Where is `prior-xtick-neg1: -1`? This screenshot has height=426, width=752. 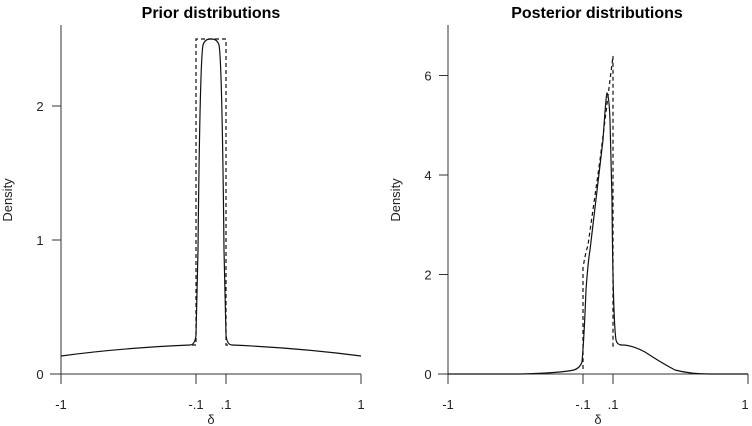 prior-xtick-neg1: -1 is located at coordinates (61, 404).